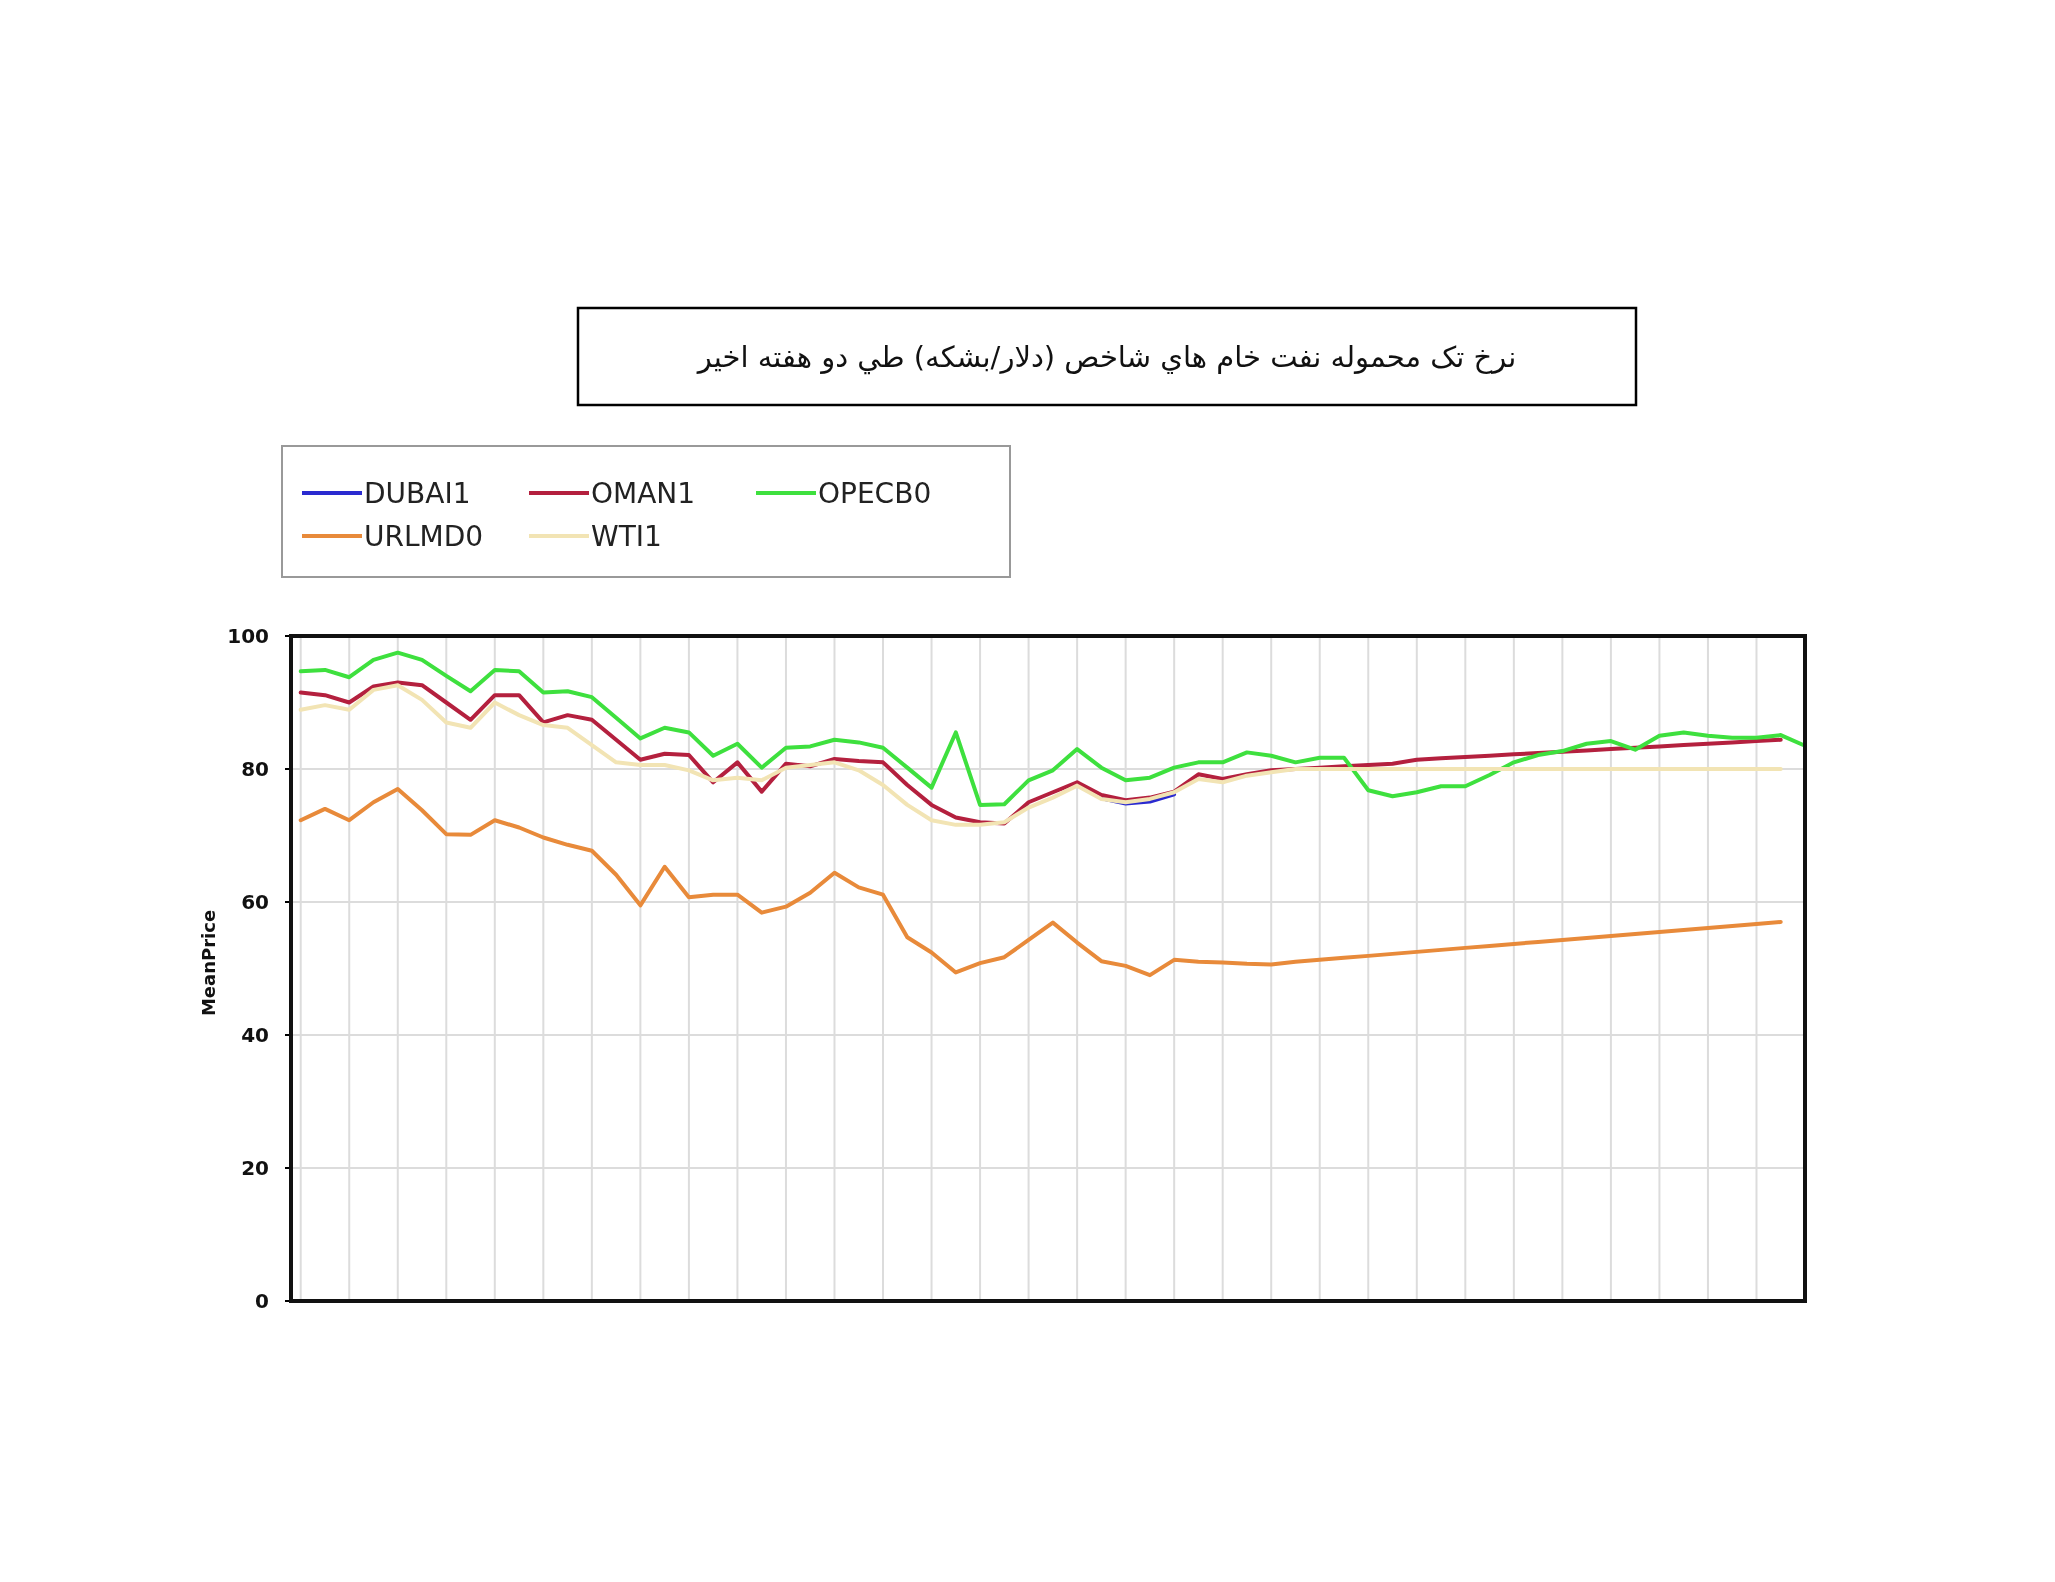  What do you see at coordinates (875, 493) in the screenshot?
I see `legend-label: OPECB0` at bounding box center [875, 493].